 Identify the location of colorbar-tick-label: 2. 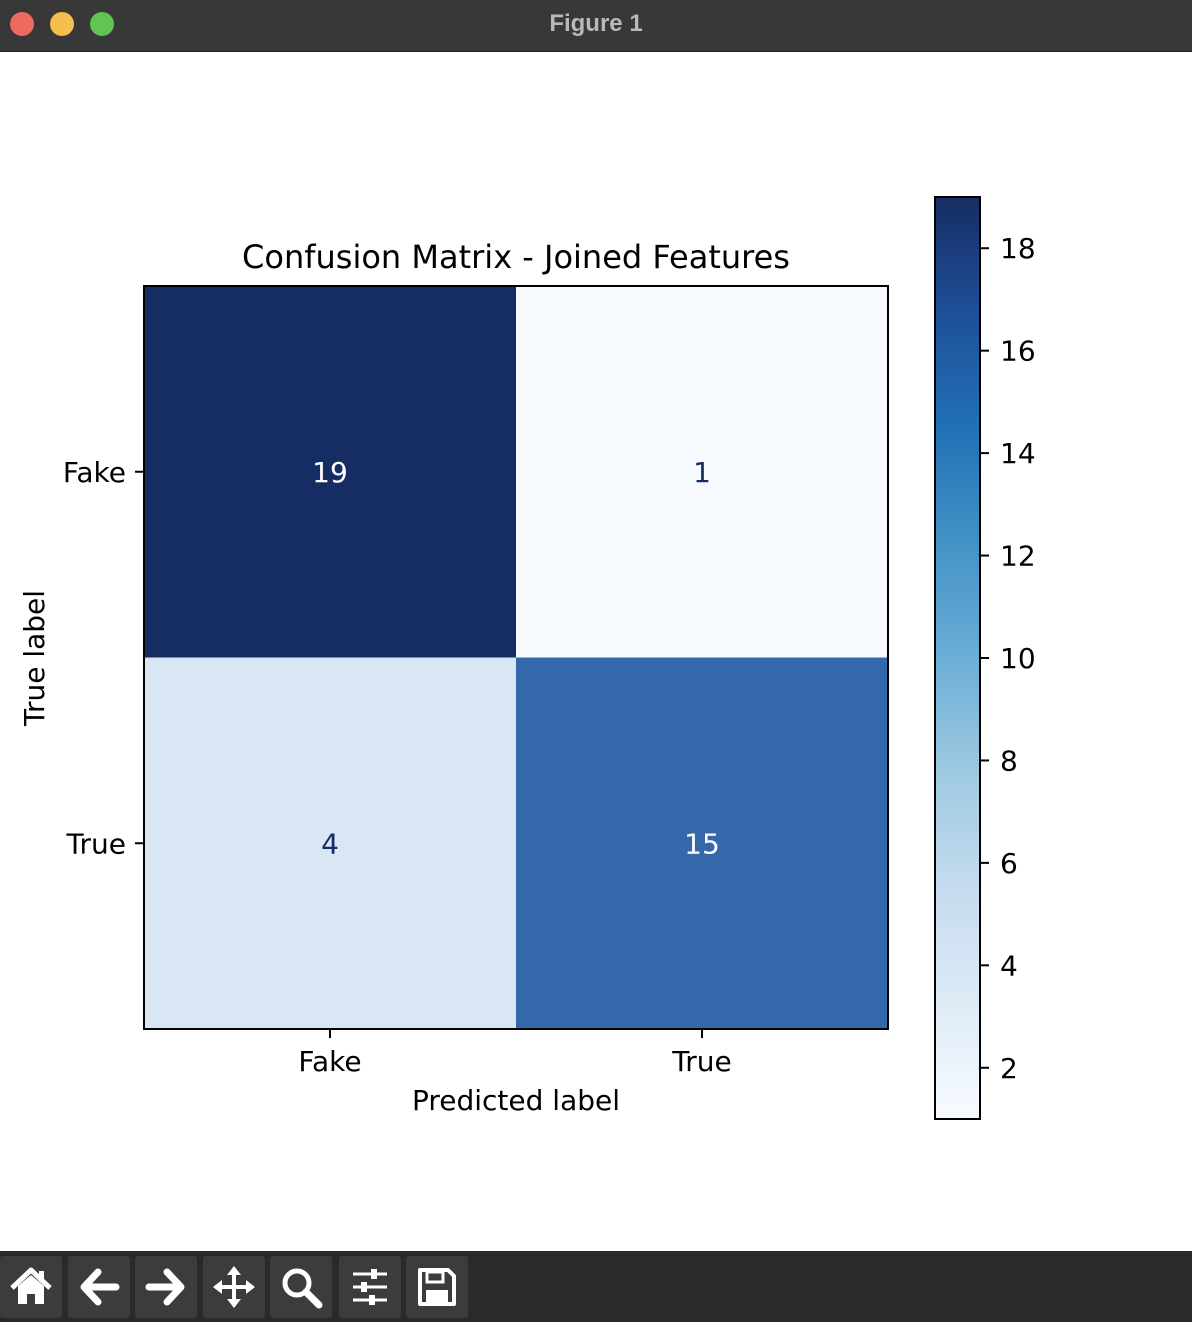
(1009, 1068).